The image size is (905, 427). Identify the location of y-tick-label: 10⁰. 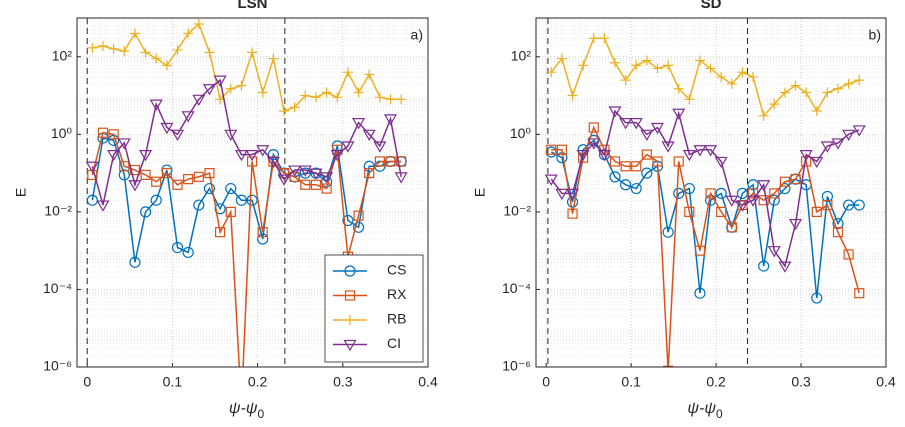
(521, 133).